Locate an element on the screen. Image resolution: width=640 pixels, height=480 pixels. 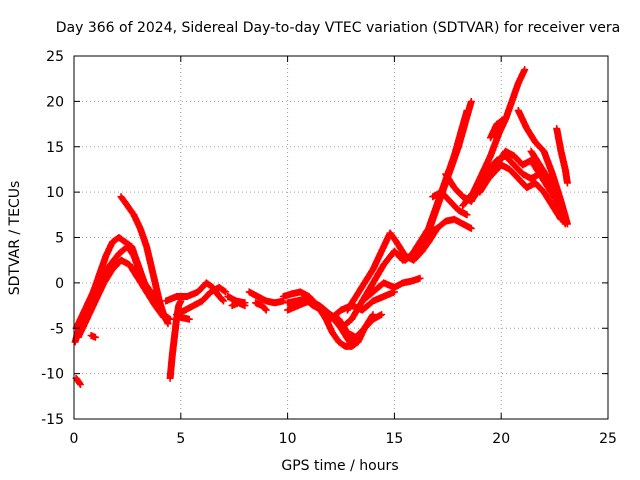
y-tick-labels: -15 -10 -5 0 5 10 15 20 25 is located at coordinates (52, 238).